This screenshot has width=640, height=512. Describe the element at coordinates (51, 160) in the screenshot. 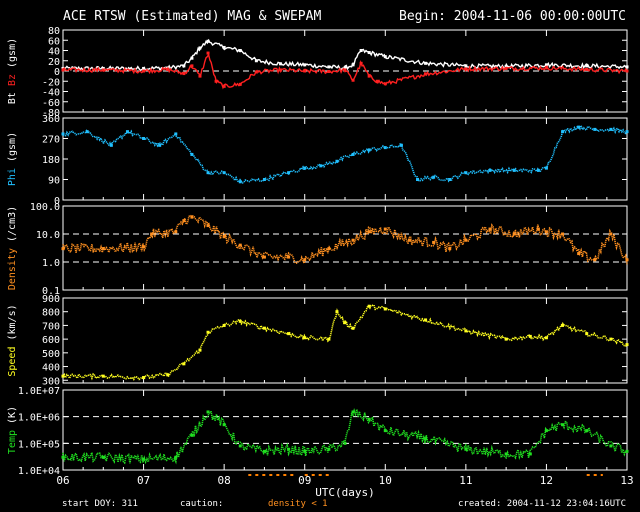

I see `y-tick-label-phi: 180` at that location.